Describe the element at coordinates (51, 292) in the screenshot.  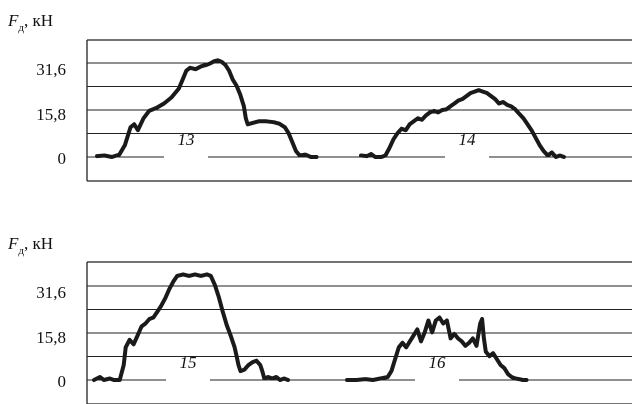
I see `y-tick-bottom-31-6: 31,6` at that location.